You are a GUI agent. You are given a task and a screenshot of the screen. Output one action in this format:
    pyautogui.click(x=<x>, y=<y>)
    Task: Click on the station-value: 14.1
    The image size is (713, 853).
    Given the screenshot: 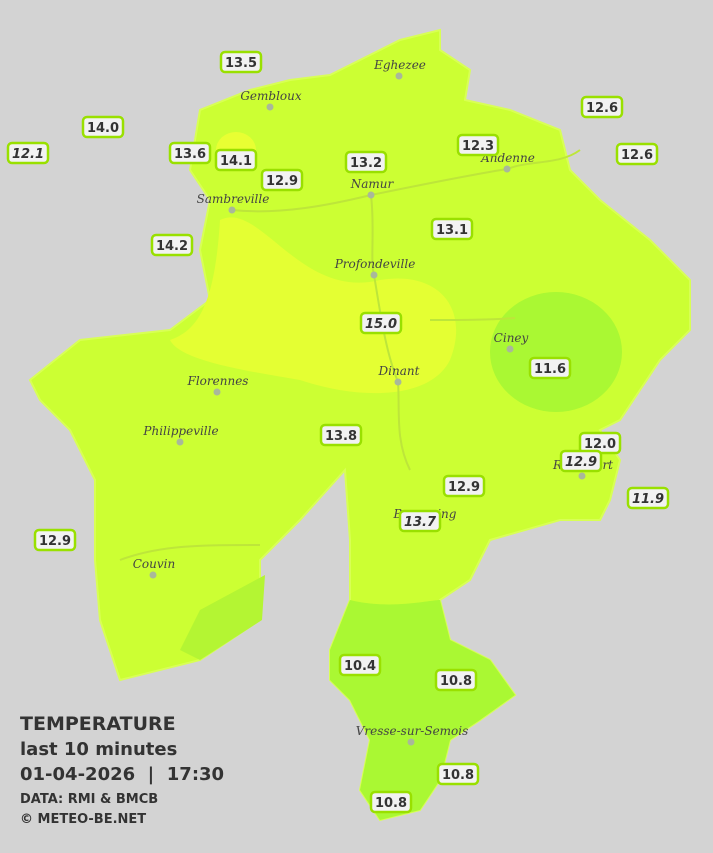 What is the action you would take?
    pyautogui.click(x=236, y=161)
    